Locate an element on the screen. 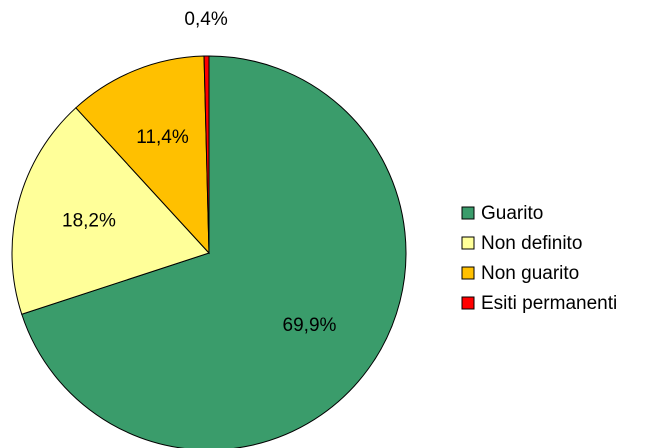  legend-label: Non definito is located at coordinates (531, 243).